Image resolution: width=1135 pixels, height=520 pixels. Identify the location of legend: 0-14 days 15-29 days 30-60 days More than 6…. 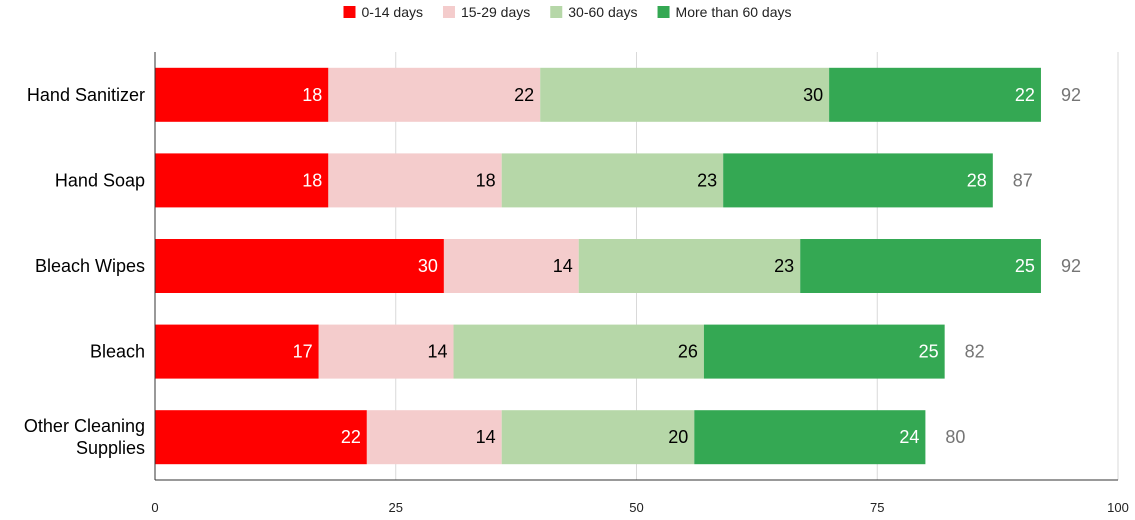
(567, 12).